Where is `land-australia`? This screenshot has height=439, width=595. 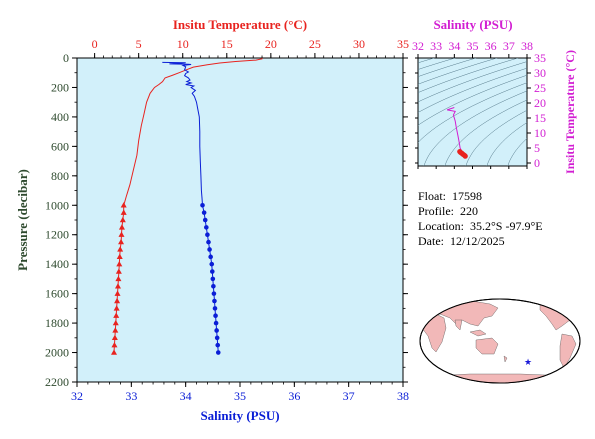
land-australia is located at coordinates (487, 346).